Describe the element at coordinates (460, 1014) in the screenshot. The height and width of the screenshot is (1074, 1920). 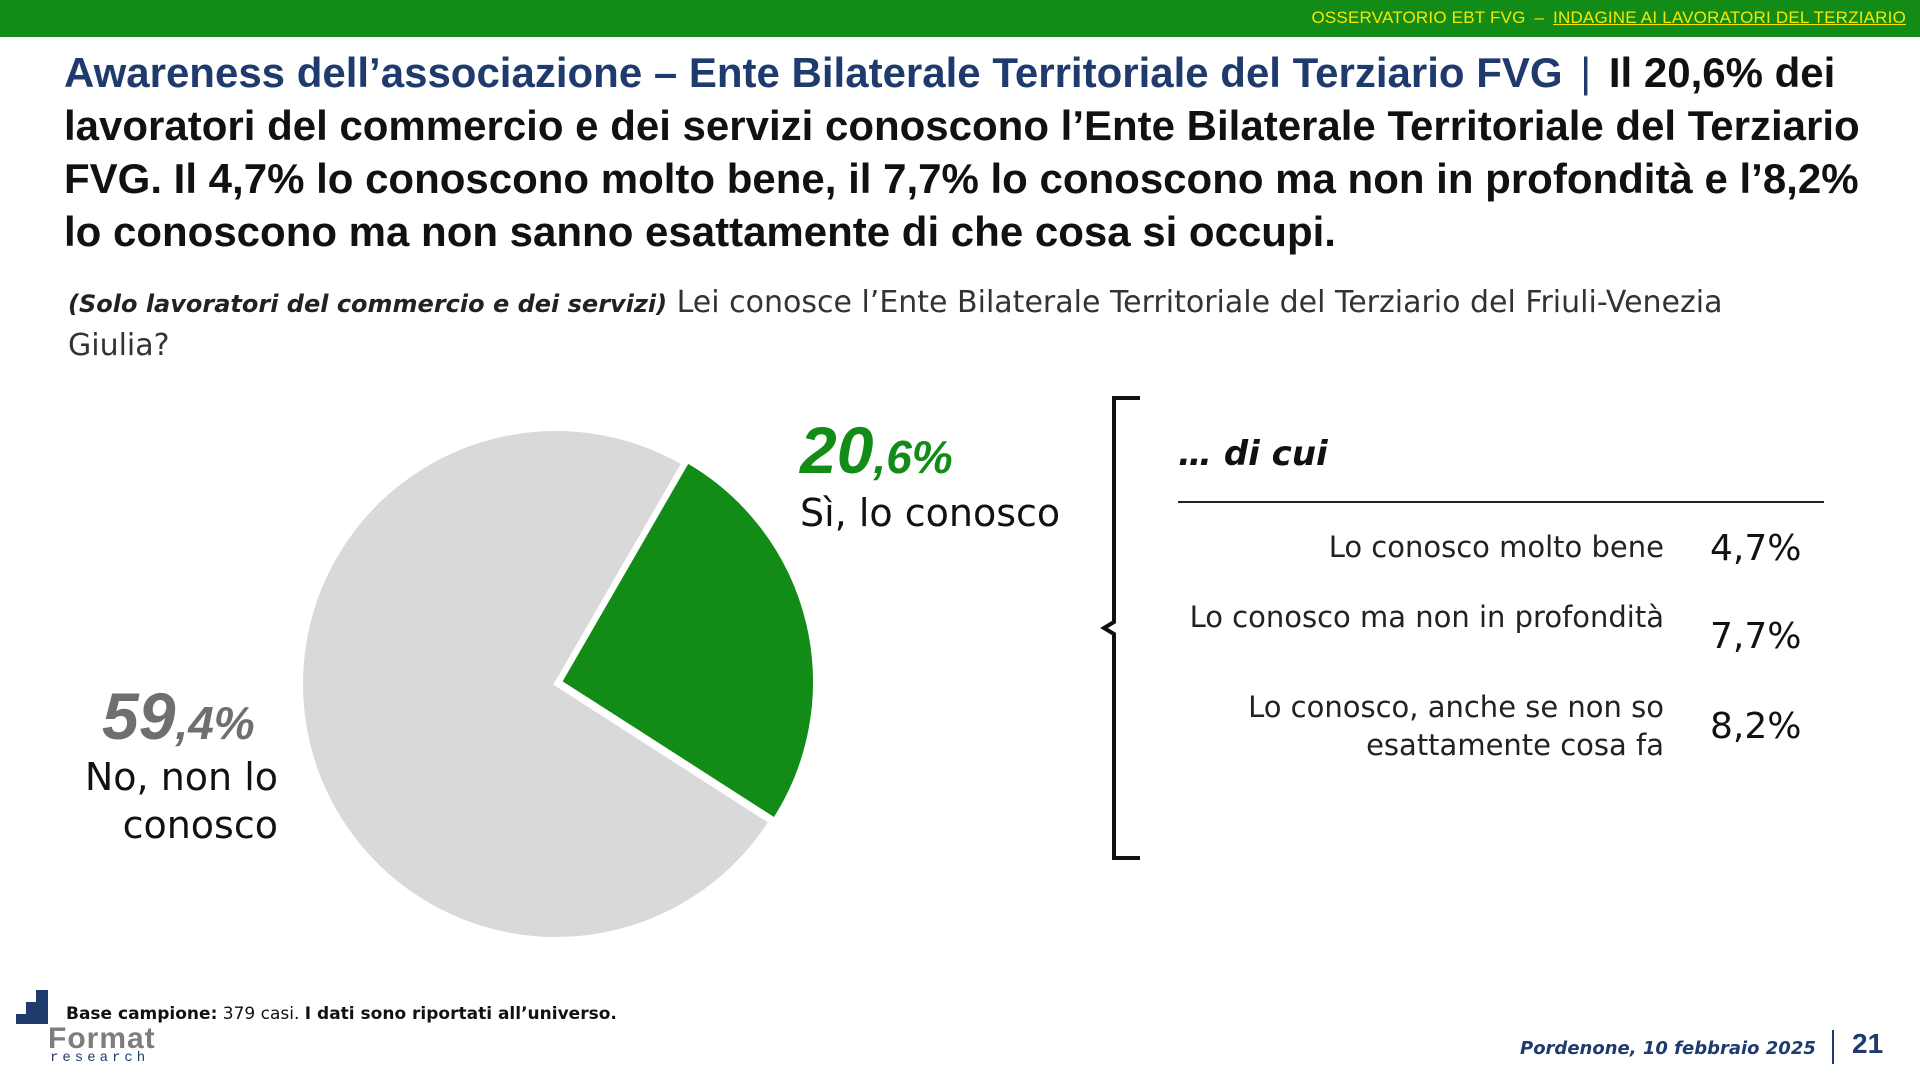
I see `base-note: I dati sono riportati all’universo.` at that location.